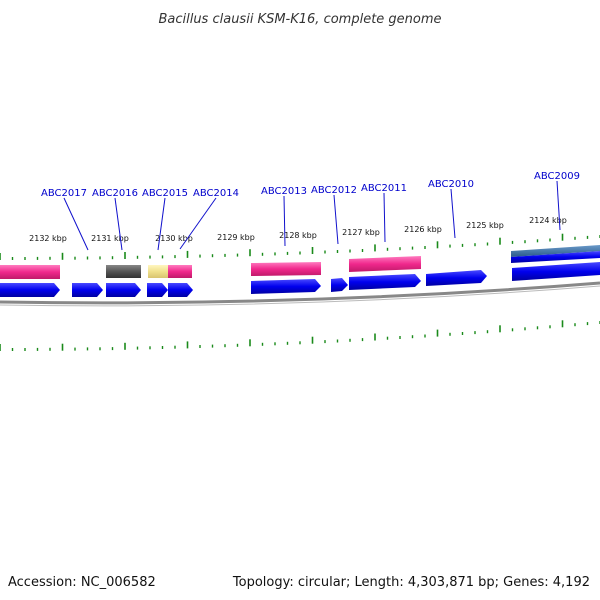 Image resolution: width=600 pixels, height=600 pixels. I want to click on feature-abc2017, so click(30, 272).